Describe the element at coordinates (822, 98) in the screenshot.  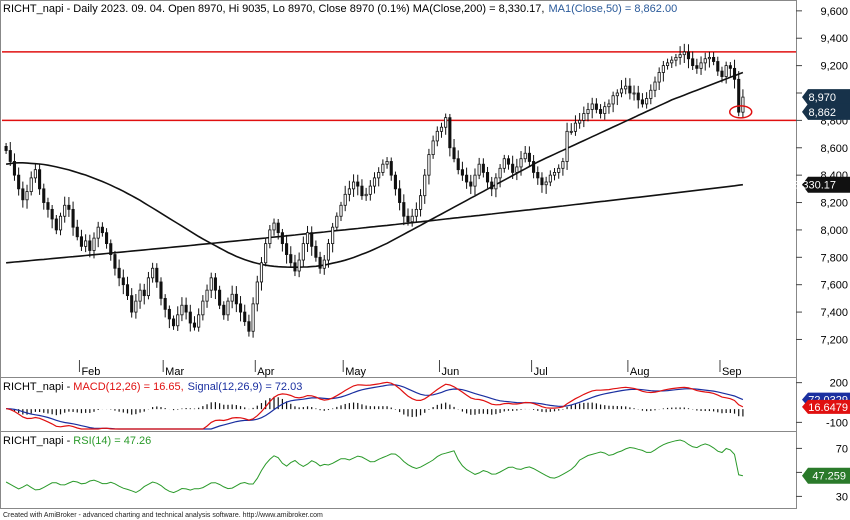
I see `svg-text: 8,970` at that location.